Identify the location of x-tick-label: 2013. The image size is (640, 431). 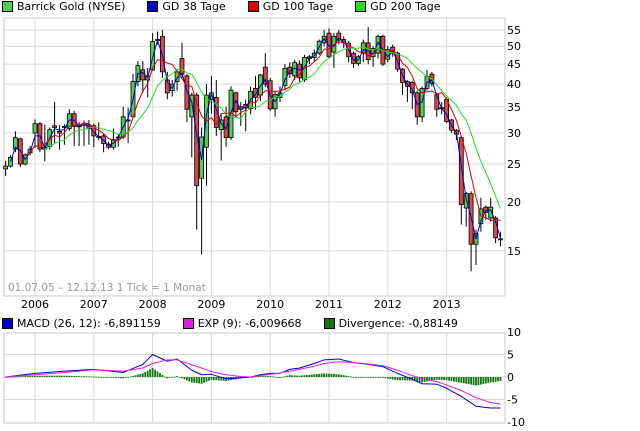
(447, 304).